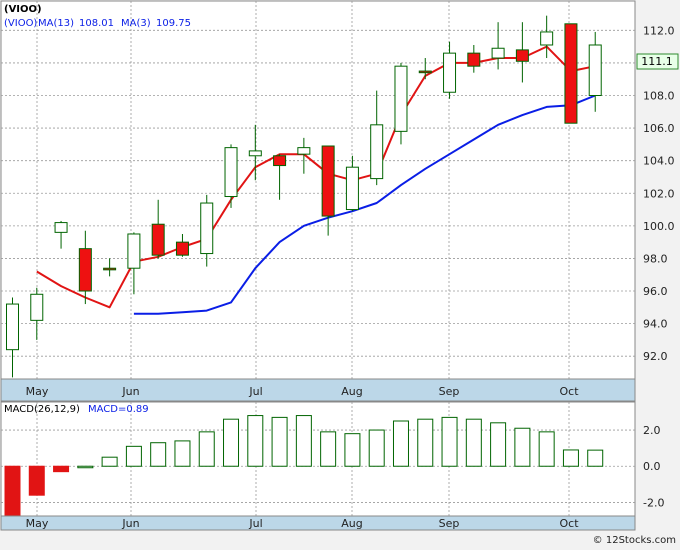  I want to click on price-y-tick-label: 92.0, so click(655, 356).